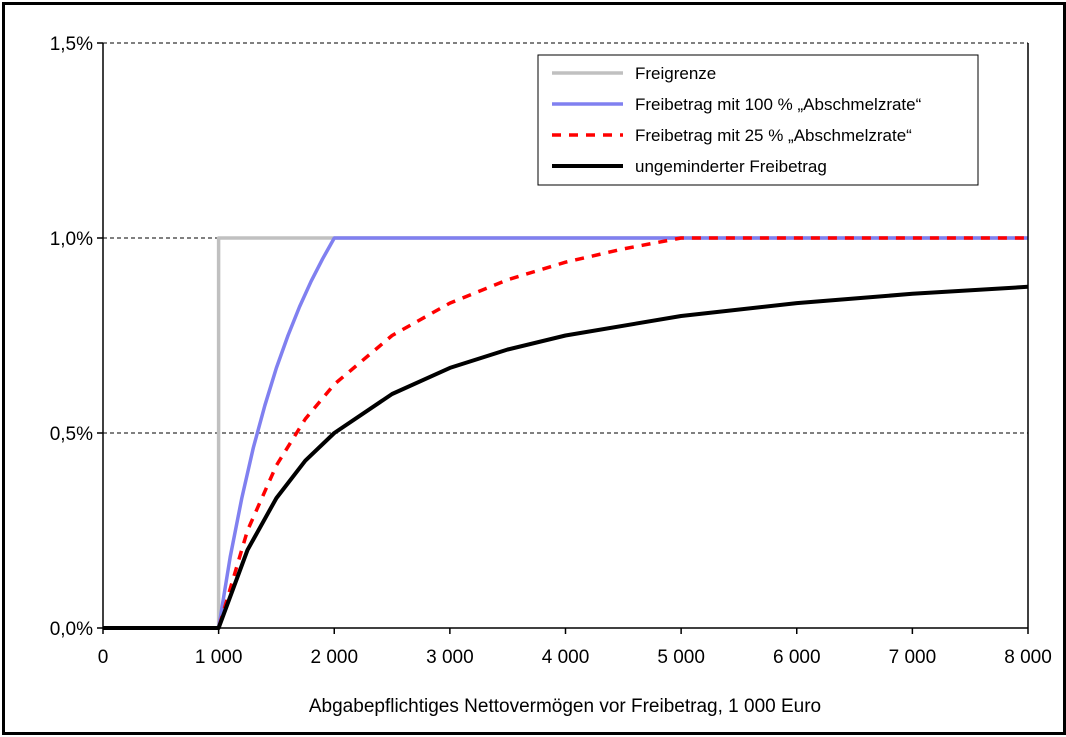 The width and height of the screenshot is (1066, 737). What do you see at coordinates (778, 104) in the screenshot?
I see `legend-label-1: Freibetrag mit 100 % „Abschmelzrate“` at bounding box center [778, 104].